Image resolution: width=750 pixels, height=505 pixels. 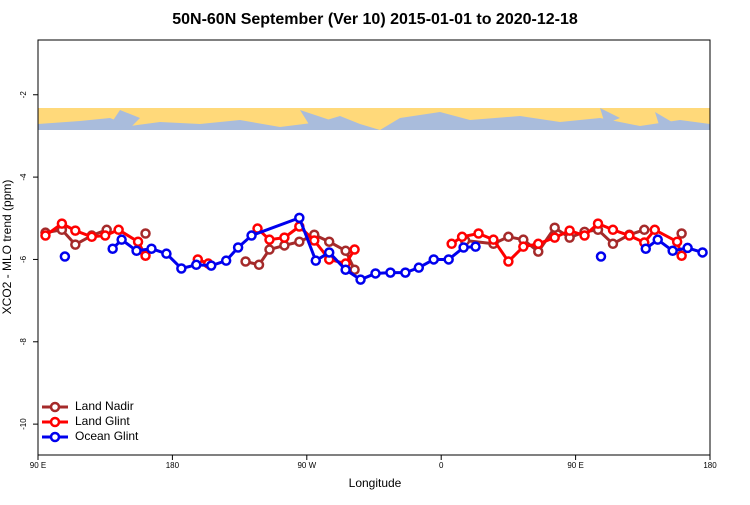 I want to click on y-tick-label: -4, so click(x=23, y=177).